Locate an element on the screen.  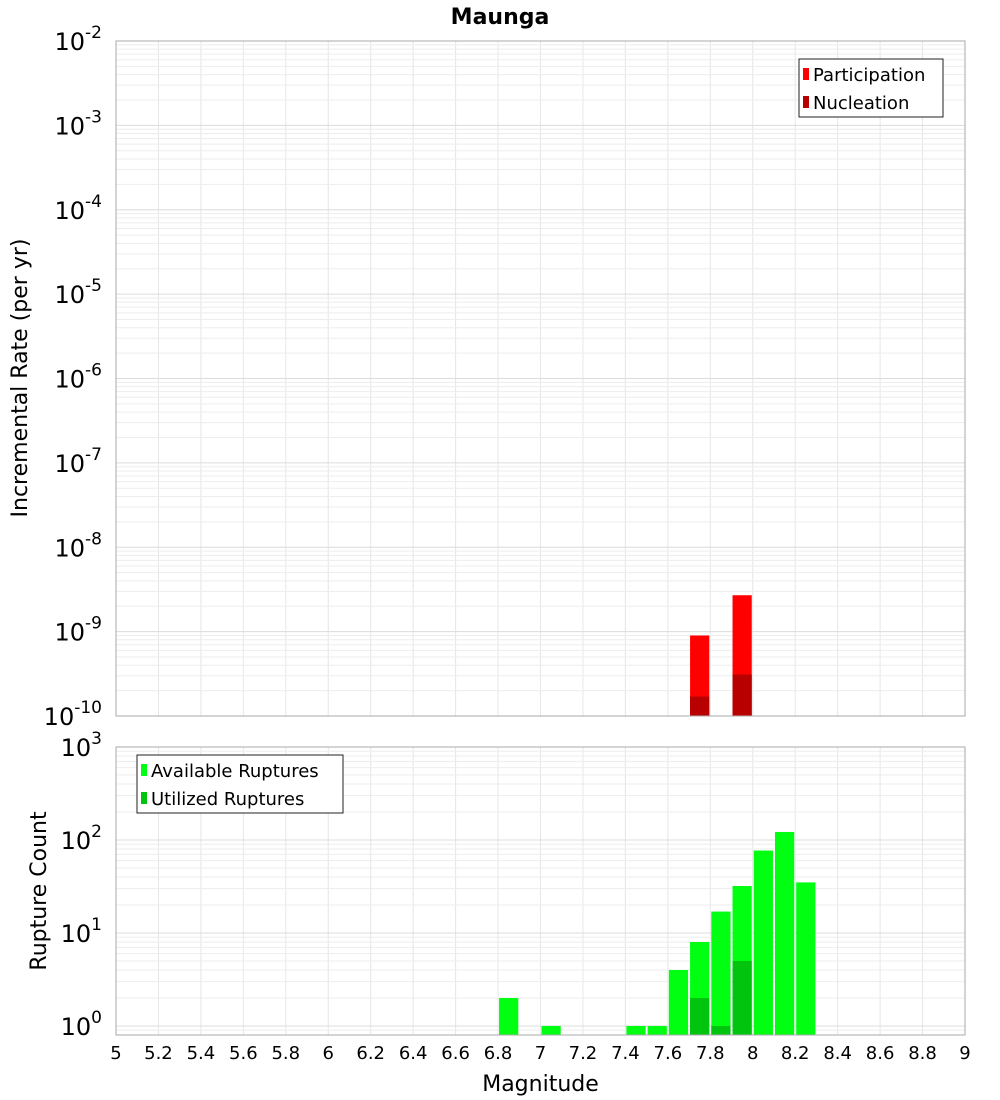
x-tick-label: 7.8 is located at coordinates (710, 1053).